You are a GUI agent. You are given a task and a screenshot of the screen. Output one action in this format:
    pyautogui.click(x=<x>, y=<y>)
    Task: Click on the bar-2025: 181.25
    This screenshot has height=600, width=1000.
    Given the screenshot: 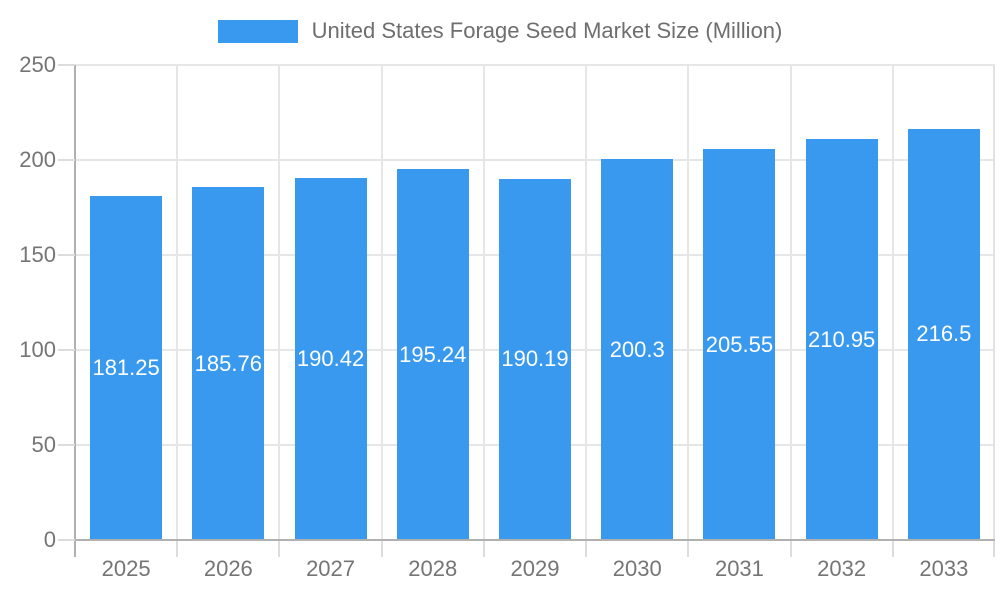 What is the action you would take?
    pyautogui.click(x=126, y=367)
    